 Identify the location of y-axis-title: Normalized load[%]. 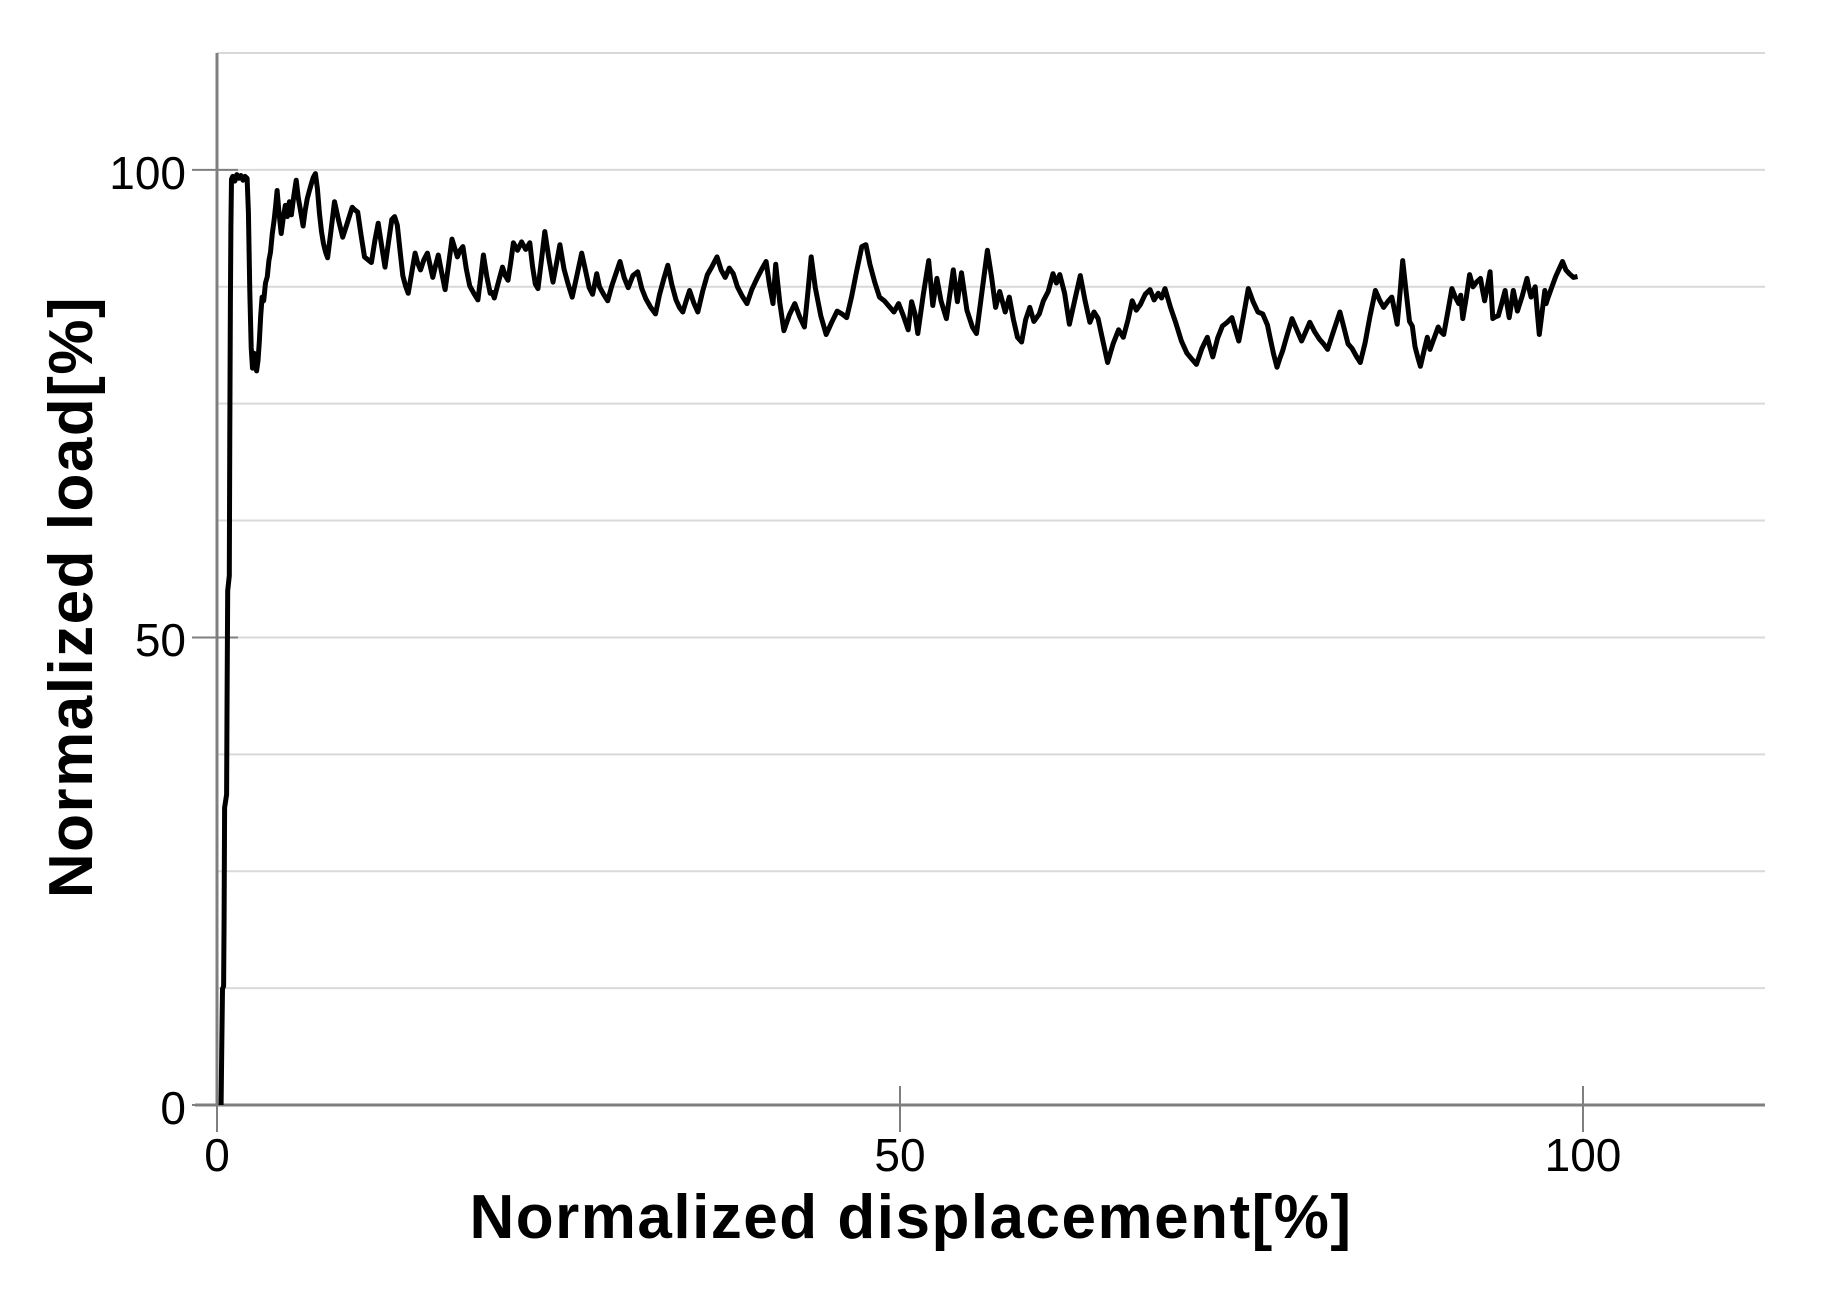
(71, 597).